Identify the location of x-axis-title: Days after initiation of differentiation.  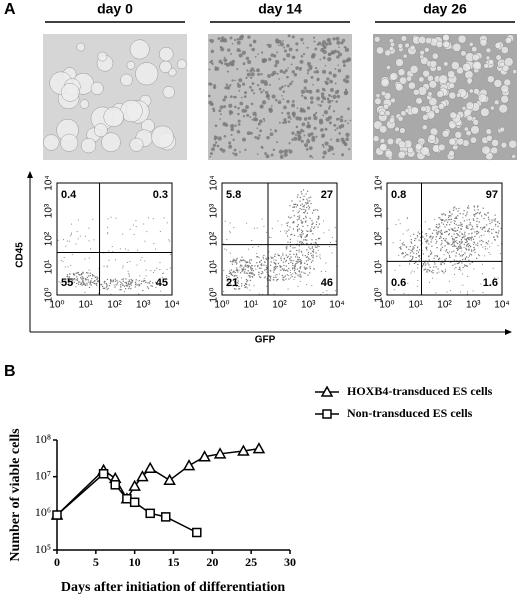
(173, 587).